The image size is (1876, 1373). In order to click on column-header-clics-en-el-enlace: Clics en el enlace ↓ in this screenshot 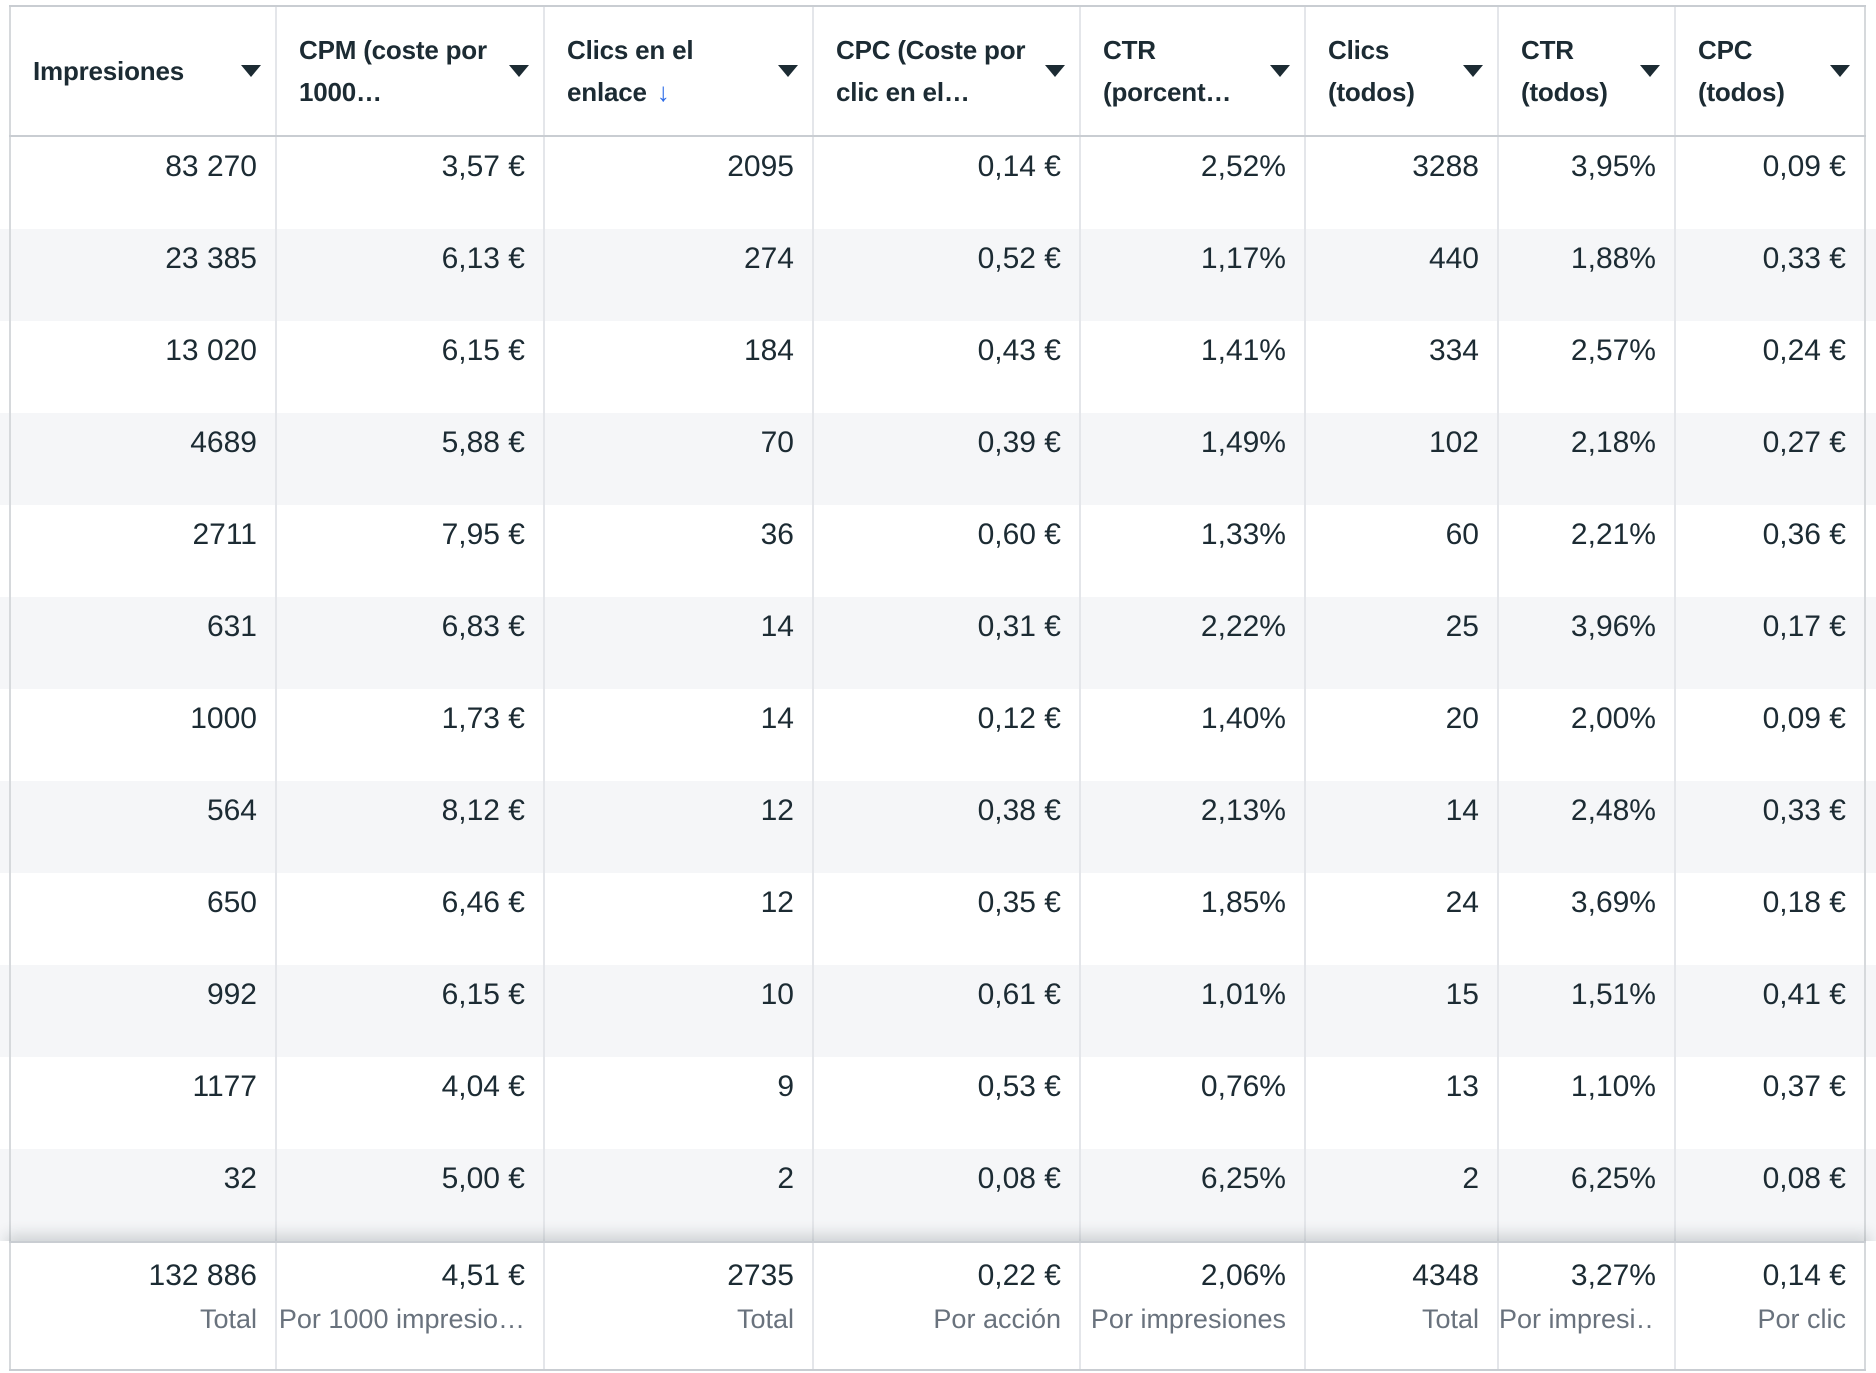, I will do `click(679, 71)`.